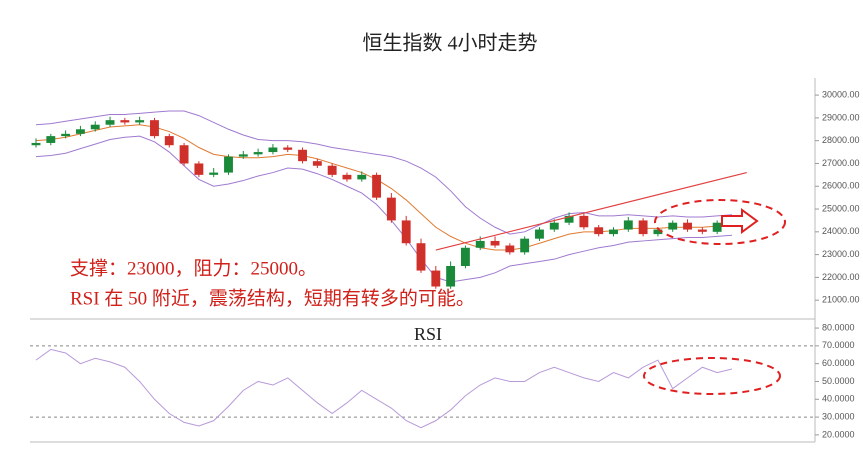 This screenshot has height=473, width=863. What do you see at coordinates (428, 334) in the screenshot?
I see `rsi-title: RSI` at bounding box center [428, 334].